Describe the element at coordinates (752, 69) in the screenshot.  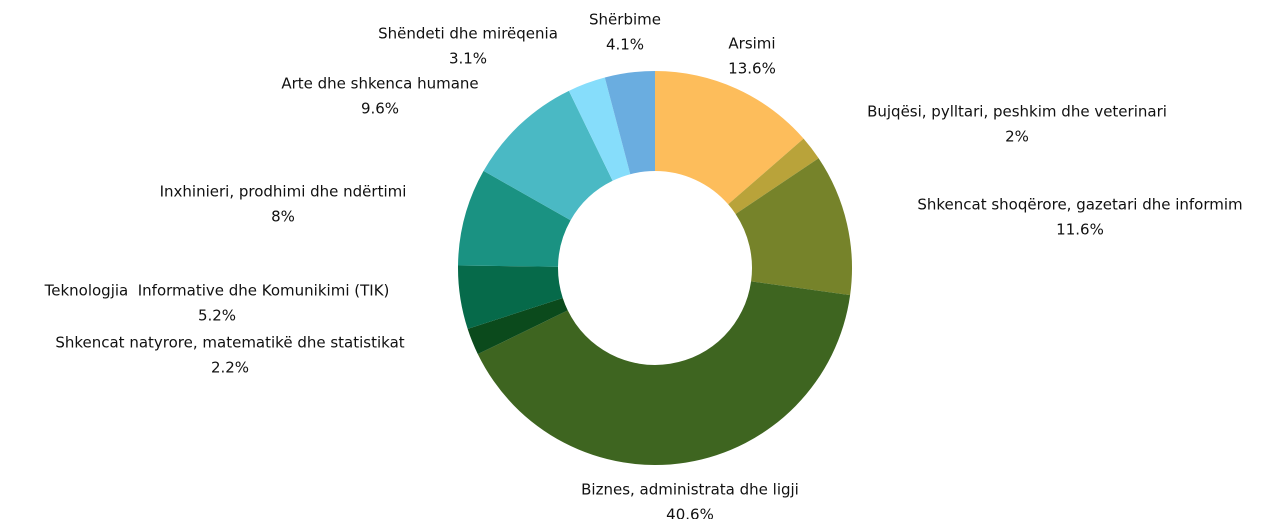
I see `slice-value: 13.6%` at that location.